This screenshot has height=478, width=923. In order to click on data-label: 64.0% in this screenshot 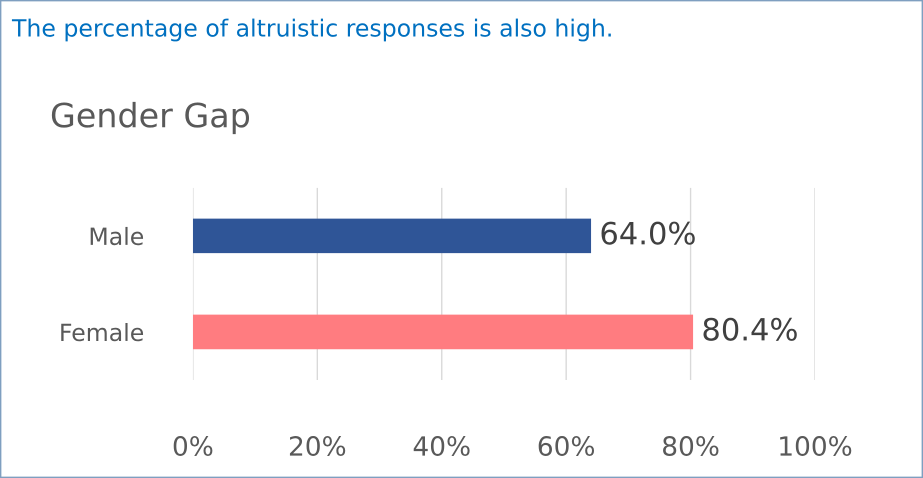, I will do `click(648, 233)`.